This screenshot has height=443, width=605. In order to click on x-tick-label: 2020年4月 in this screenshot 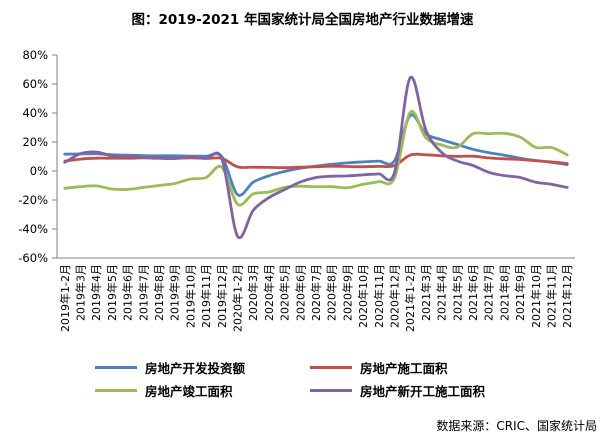, I will do `click(269, 292)`.